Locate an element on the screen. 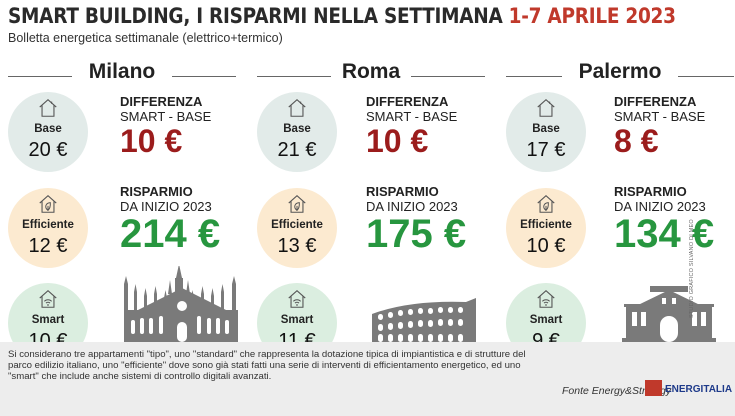  energitalia-logo-icon is located at coordinates (653, 388).